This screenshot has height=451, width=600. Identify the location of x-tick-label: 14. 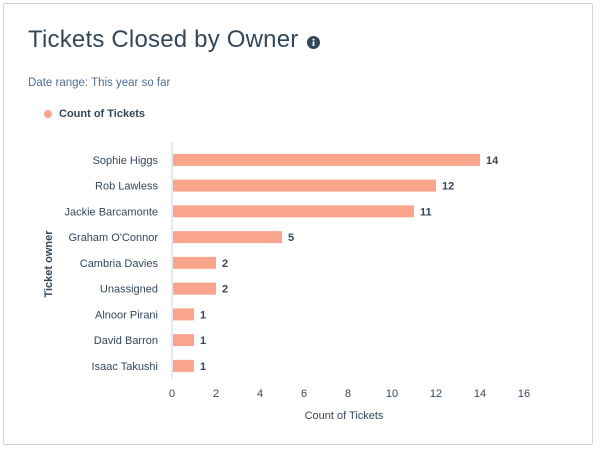
(480, 394).